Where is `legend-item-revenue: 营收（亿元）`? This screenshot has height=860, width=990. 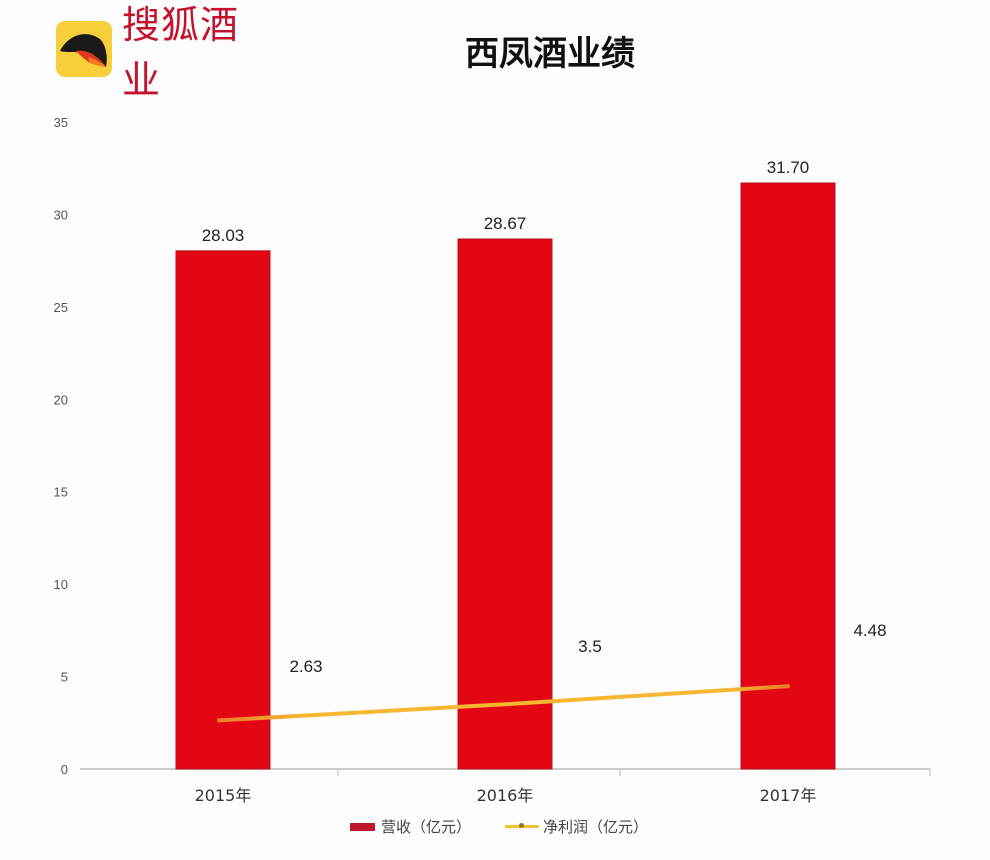
legend-item-revenue: 营收（亿元） is located at coordinates (410, 826).